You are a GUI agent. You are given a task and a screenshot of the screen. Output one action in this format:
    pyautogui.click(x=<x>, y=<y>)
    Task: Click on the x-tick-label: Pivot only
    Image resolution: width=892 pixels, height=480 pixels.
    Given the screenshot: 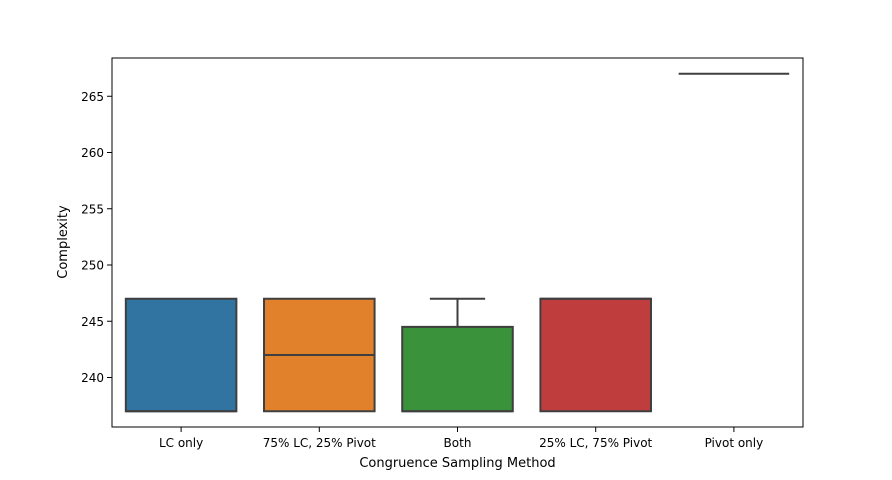 What is the action you would take?
    pyautogui.click(x=734, y=443)
    